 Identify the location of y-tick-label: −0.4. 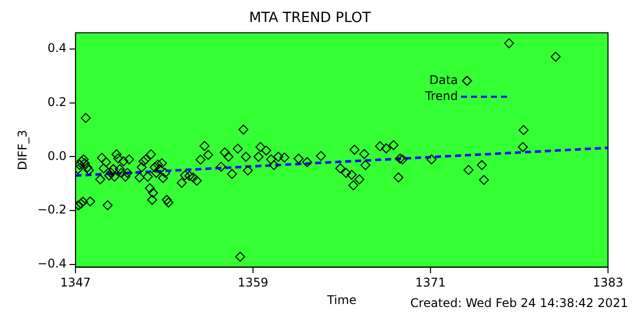
(52, 263).